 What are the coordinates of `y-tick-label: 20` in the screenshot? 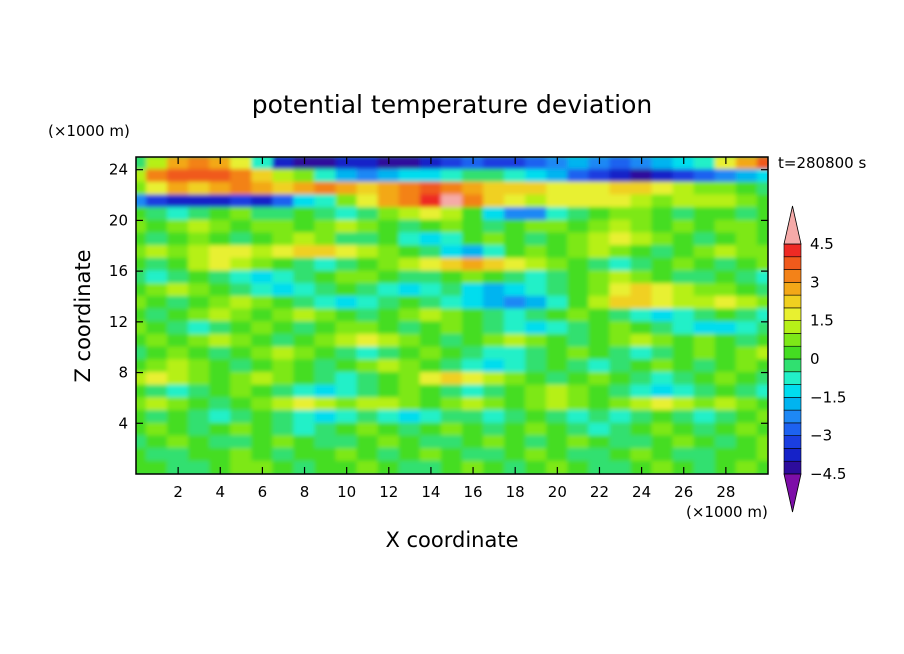 It's located at (118, 220).